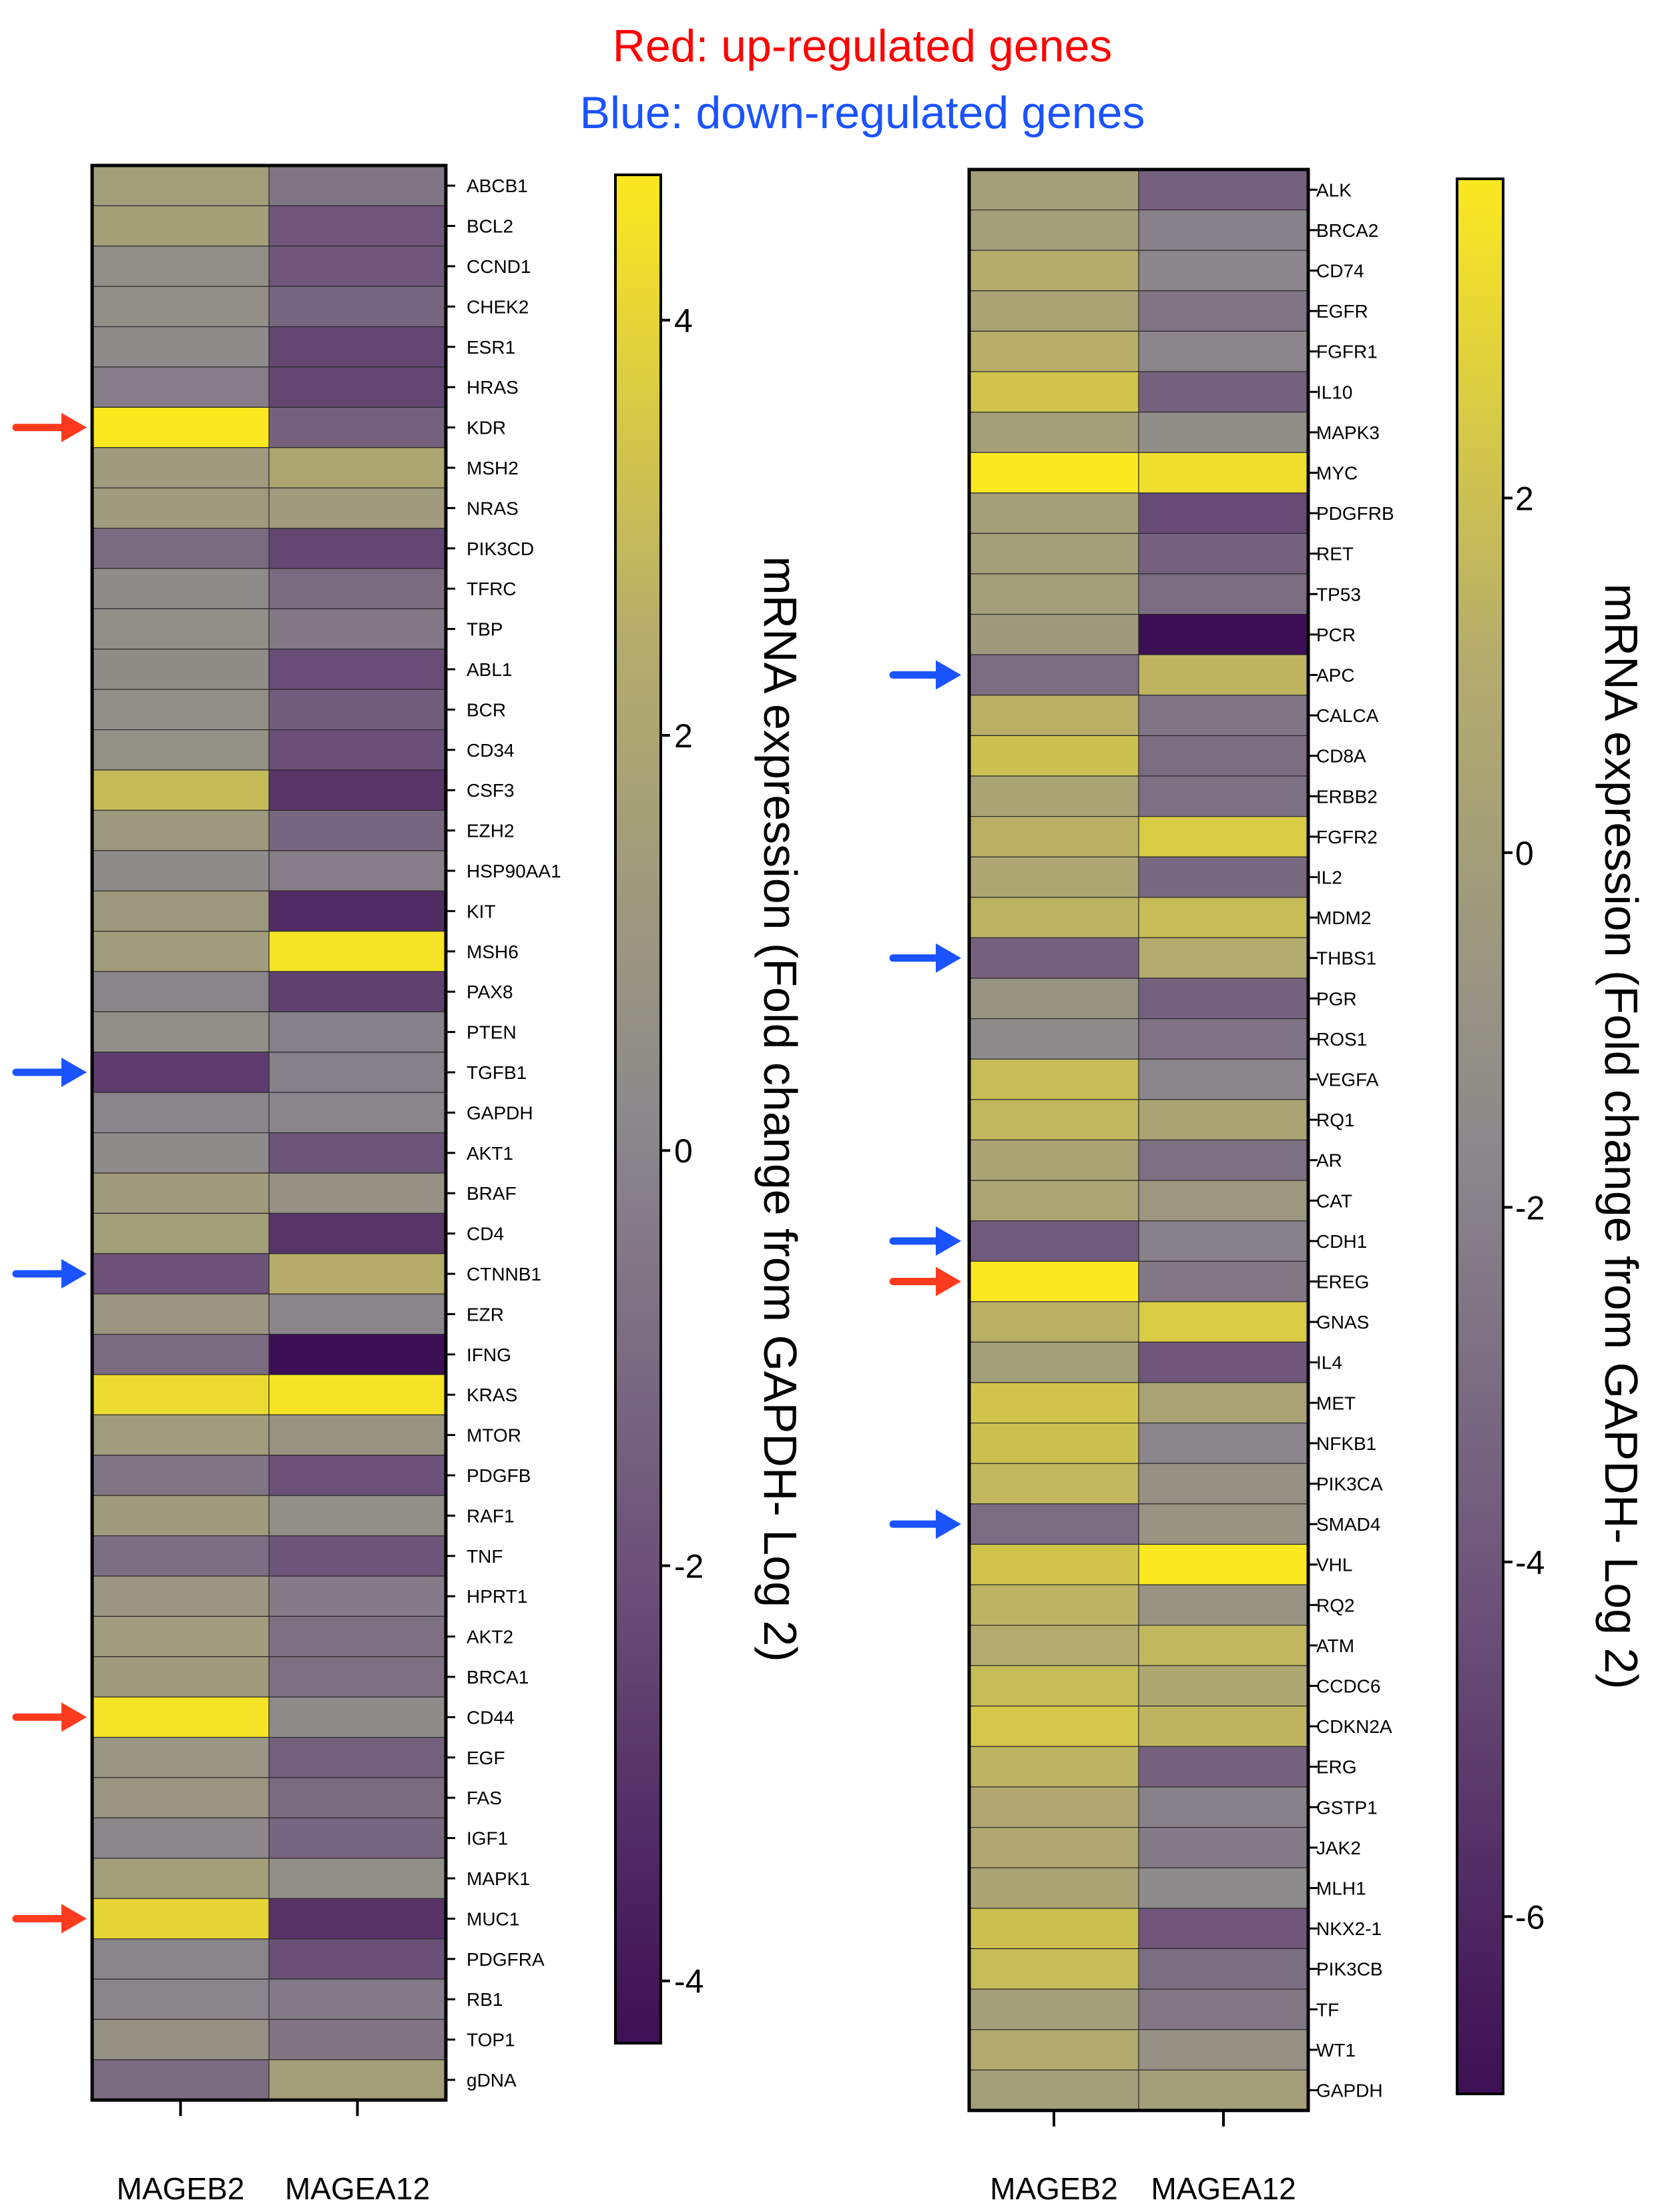 This screenshot has width=1672, height=2212. What do you see at coordinates (1355, 513) in the screenshot?
I see `gene-label: PDGFRB` at bounding box center [1355, 513].